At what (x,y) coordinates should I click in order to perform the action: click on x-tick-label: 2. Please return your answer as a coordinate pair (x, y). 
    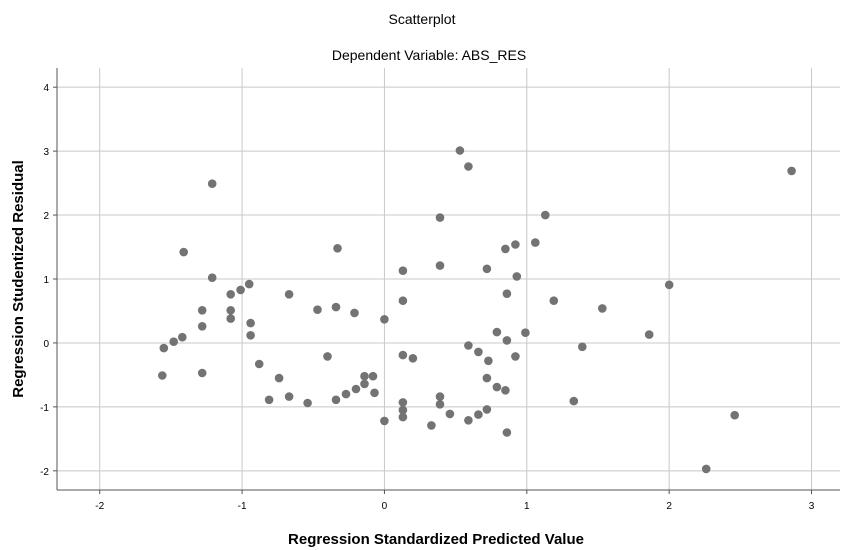
    Looking at the image, I should click on (669, 506).